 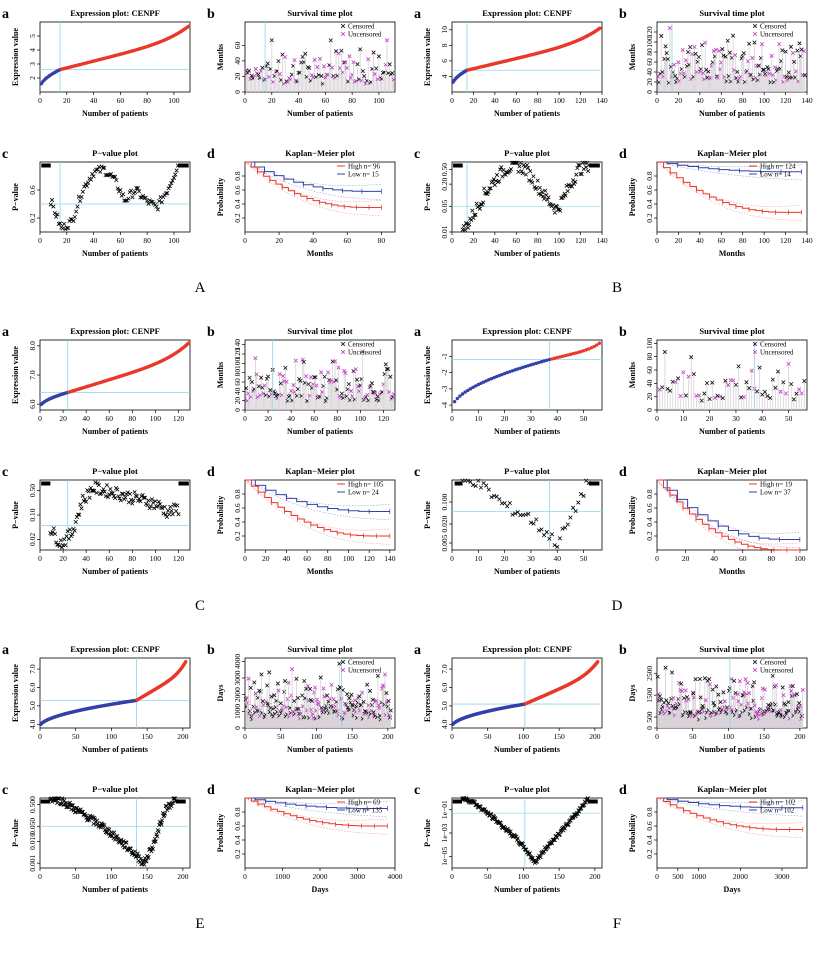 I want to click on y-axis-label: P−value, so click(x=427, y=515).